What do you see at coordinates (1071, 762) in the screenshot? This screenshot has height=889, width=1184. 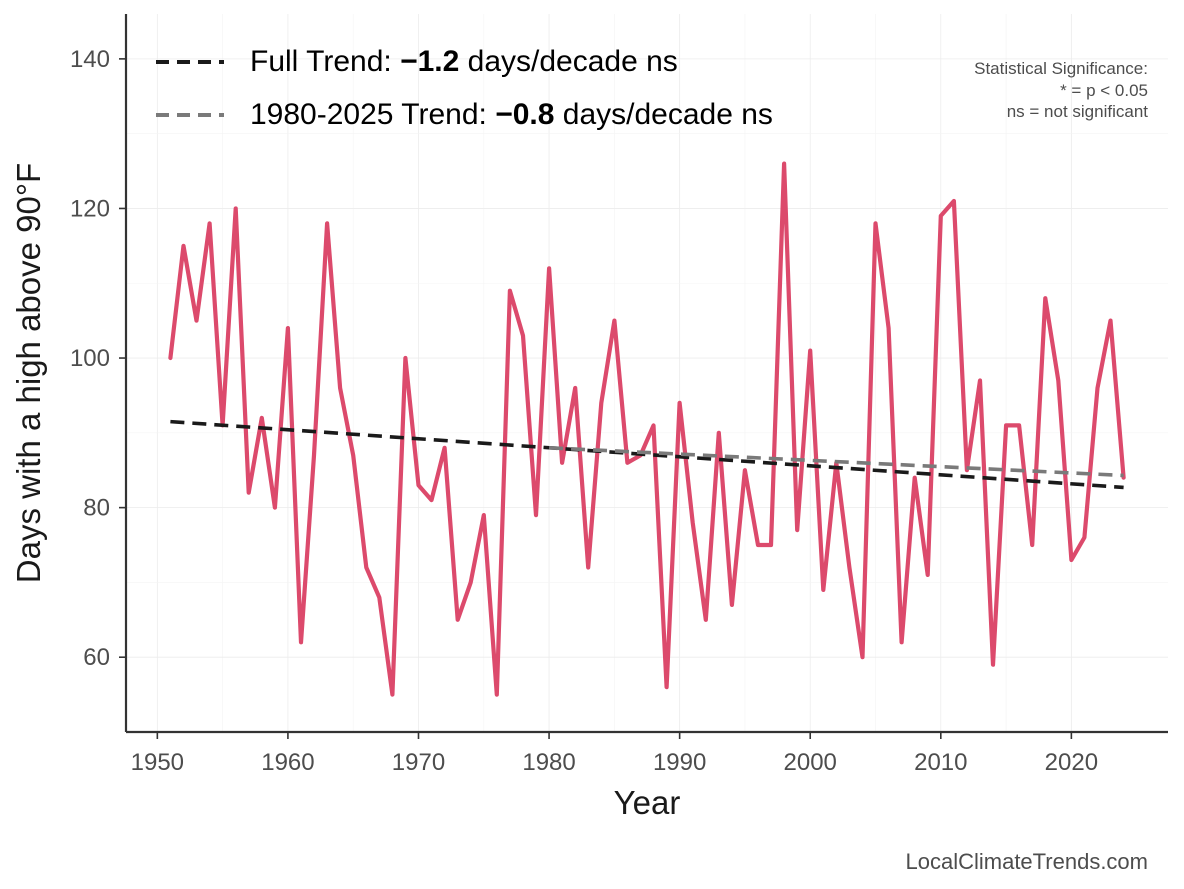 I see `x-tick-label: 2020` at bounding box center [1071, 762].